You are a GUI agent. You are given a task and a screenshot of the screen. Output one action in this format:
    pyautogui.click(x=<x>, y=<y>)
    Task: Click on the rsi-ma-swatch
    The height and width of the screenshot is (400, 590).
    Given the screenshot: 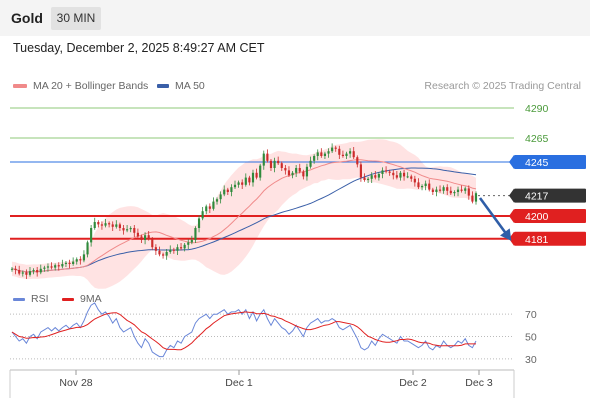 What is the action you would take?
    pyautogui.click(x=68, y=299)
    